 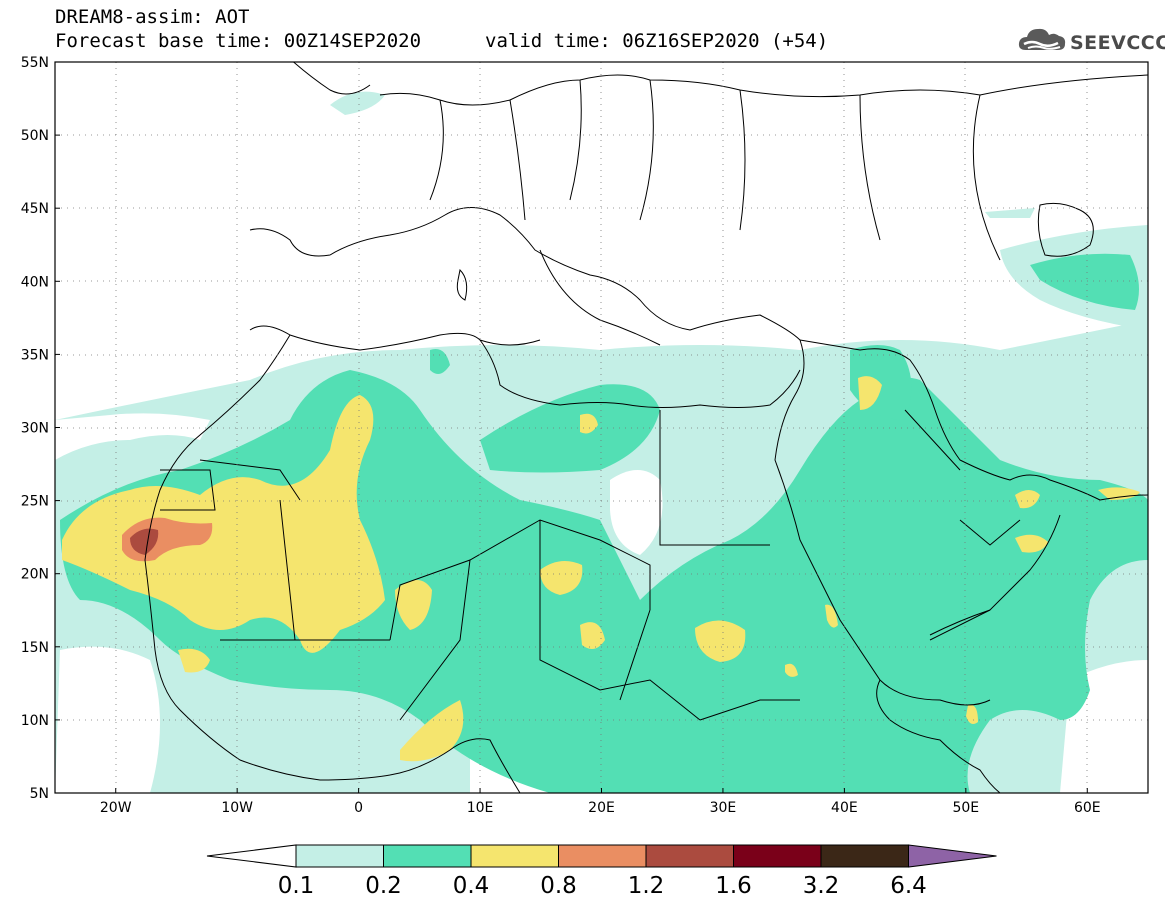 I want to click on lat-tick-label: 30N, so click(x=35, y=429).